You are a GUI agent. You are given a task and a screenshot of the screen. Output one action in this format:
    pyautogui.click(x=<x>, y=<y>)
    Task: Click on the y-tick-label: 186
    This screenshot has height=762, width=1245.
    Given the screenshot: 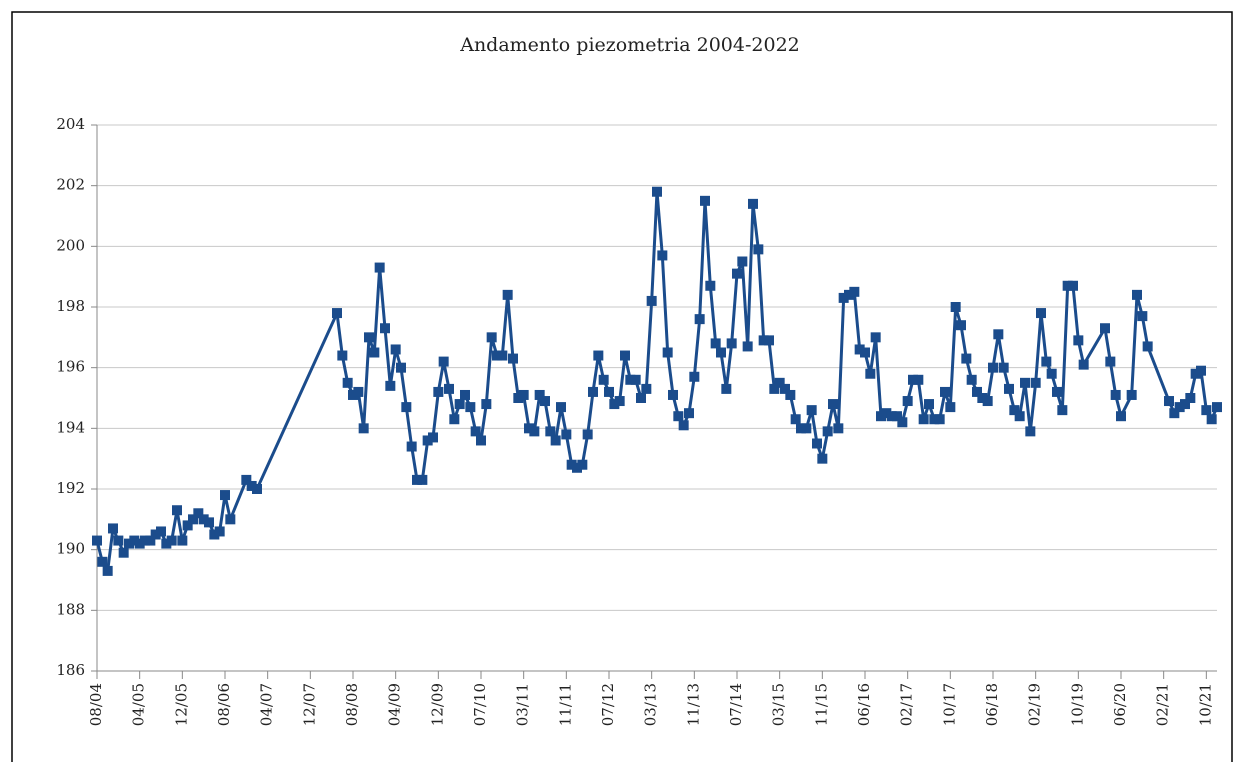 What is the action you would take?
    pyautogui.click(x=70, y=670)
    